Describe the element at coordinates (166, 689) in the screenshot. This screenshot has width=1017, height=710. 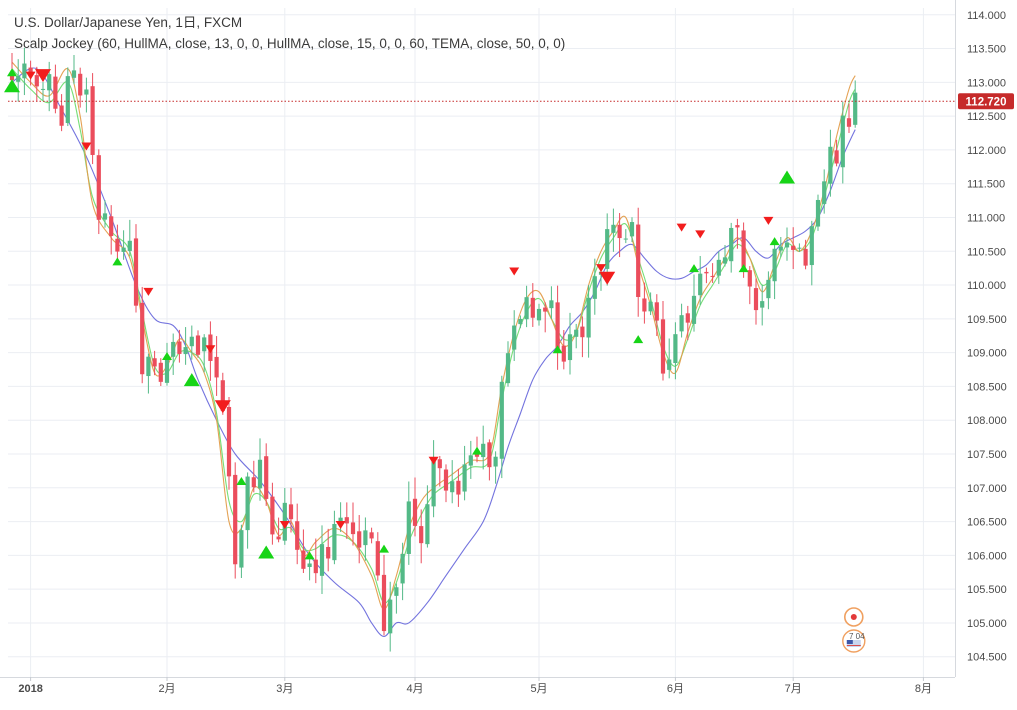
I see `x-tick-label: 2月` at that location.